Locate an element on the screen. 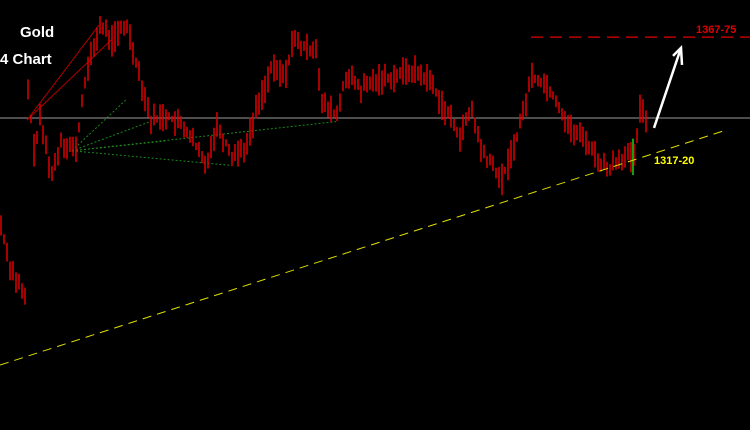 The width and height of the screenshot is (750, 430). support-price-label: 1317-20 is located at coordinates (674, 161).